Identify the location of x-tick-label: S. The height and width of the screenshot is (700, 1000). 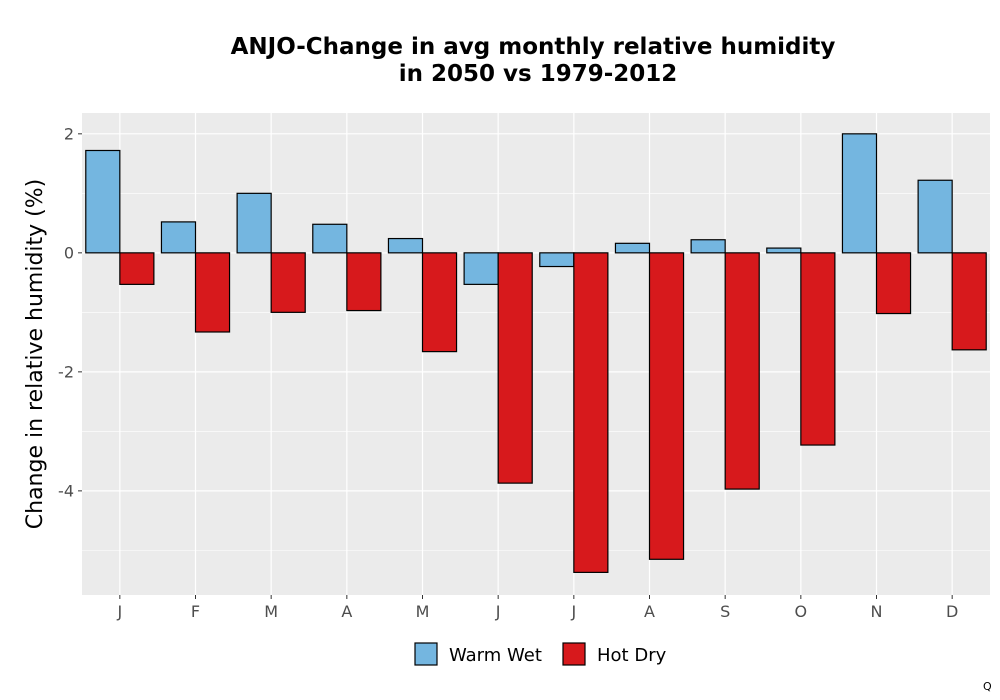
(725, 611).